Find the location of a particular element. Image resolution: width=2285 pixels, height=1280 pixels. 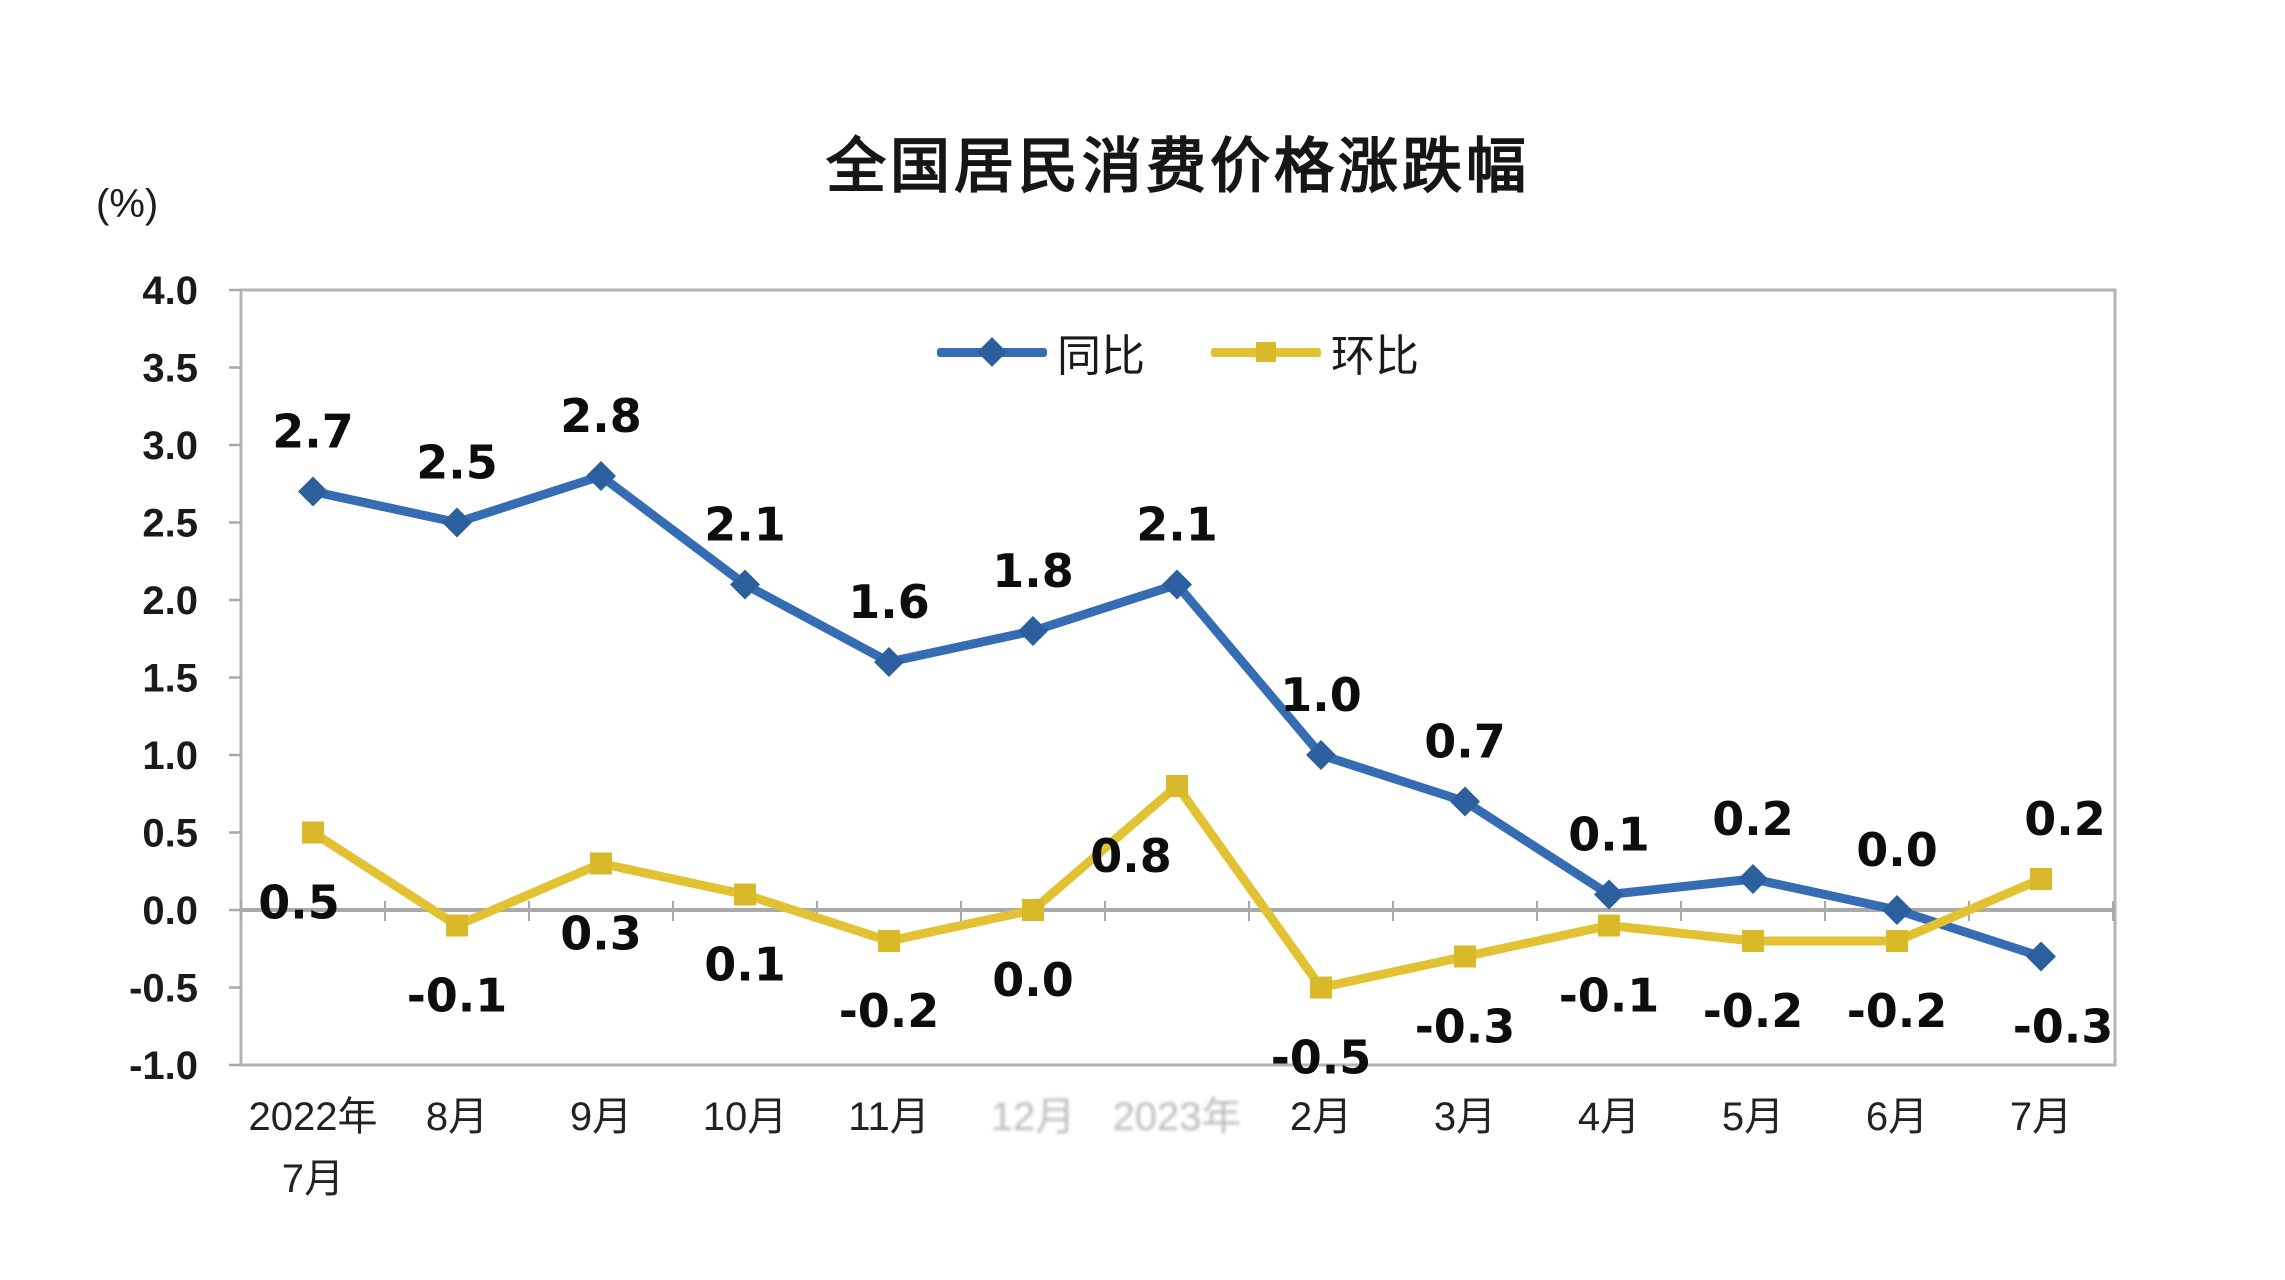

data-label: 0.3 is located at coordinates (601, 934).